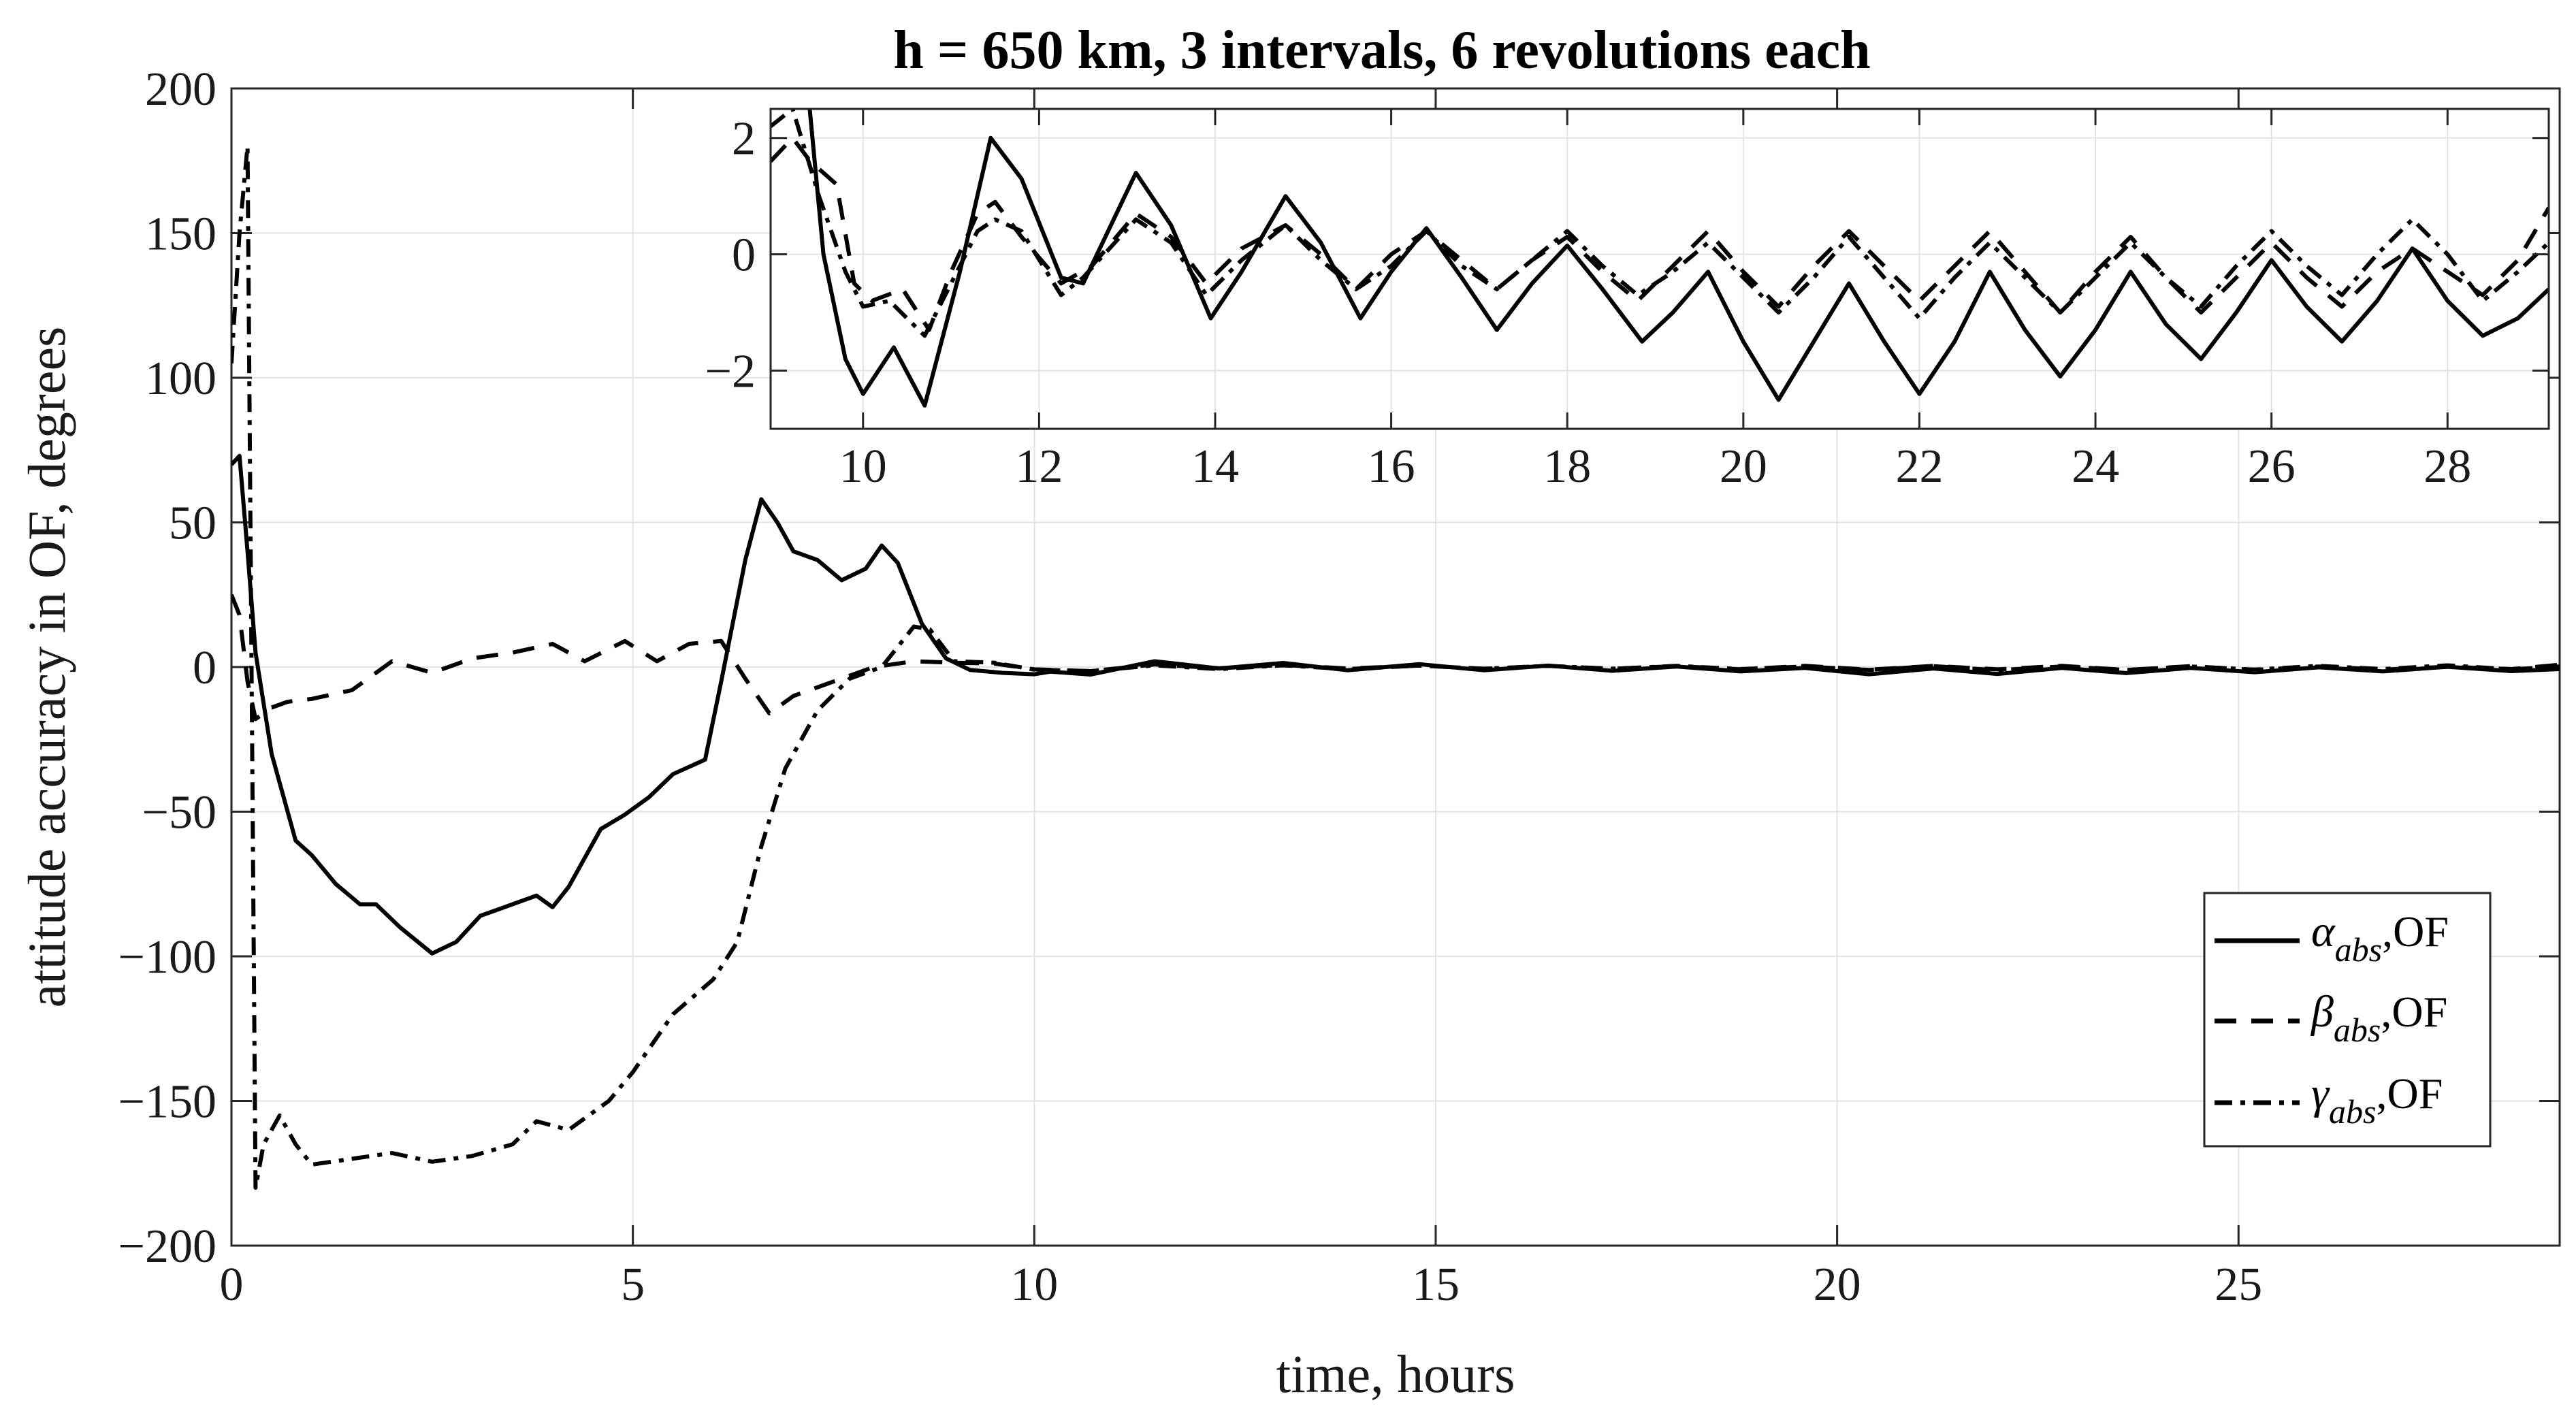 The width and height of the screenshot is (2576, 1411). What do you see at coordinates (167, 957) in the screenshot?
I see `main-y-tick-label: −100` at bounding box center [167, 957].